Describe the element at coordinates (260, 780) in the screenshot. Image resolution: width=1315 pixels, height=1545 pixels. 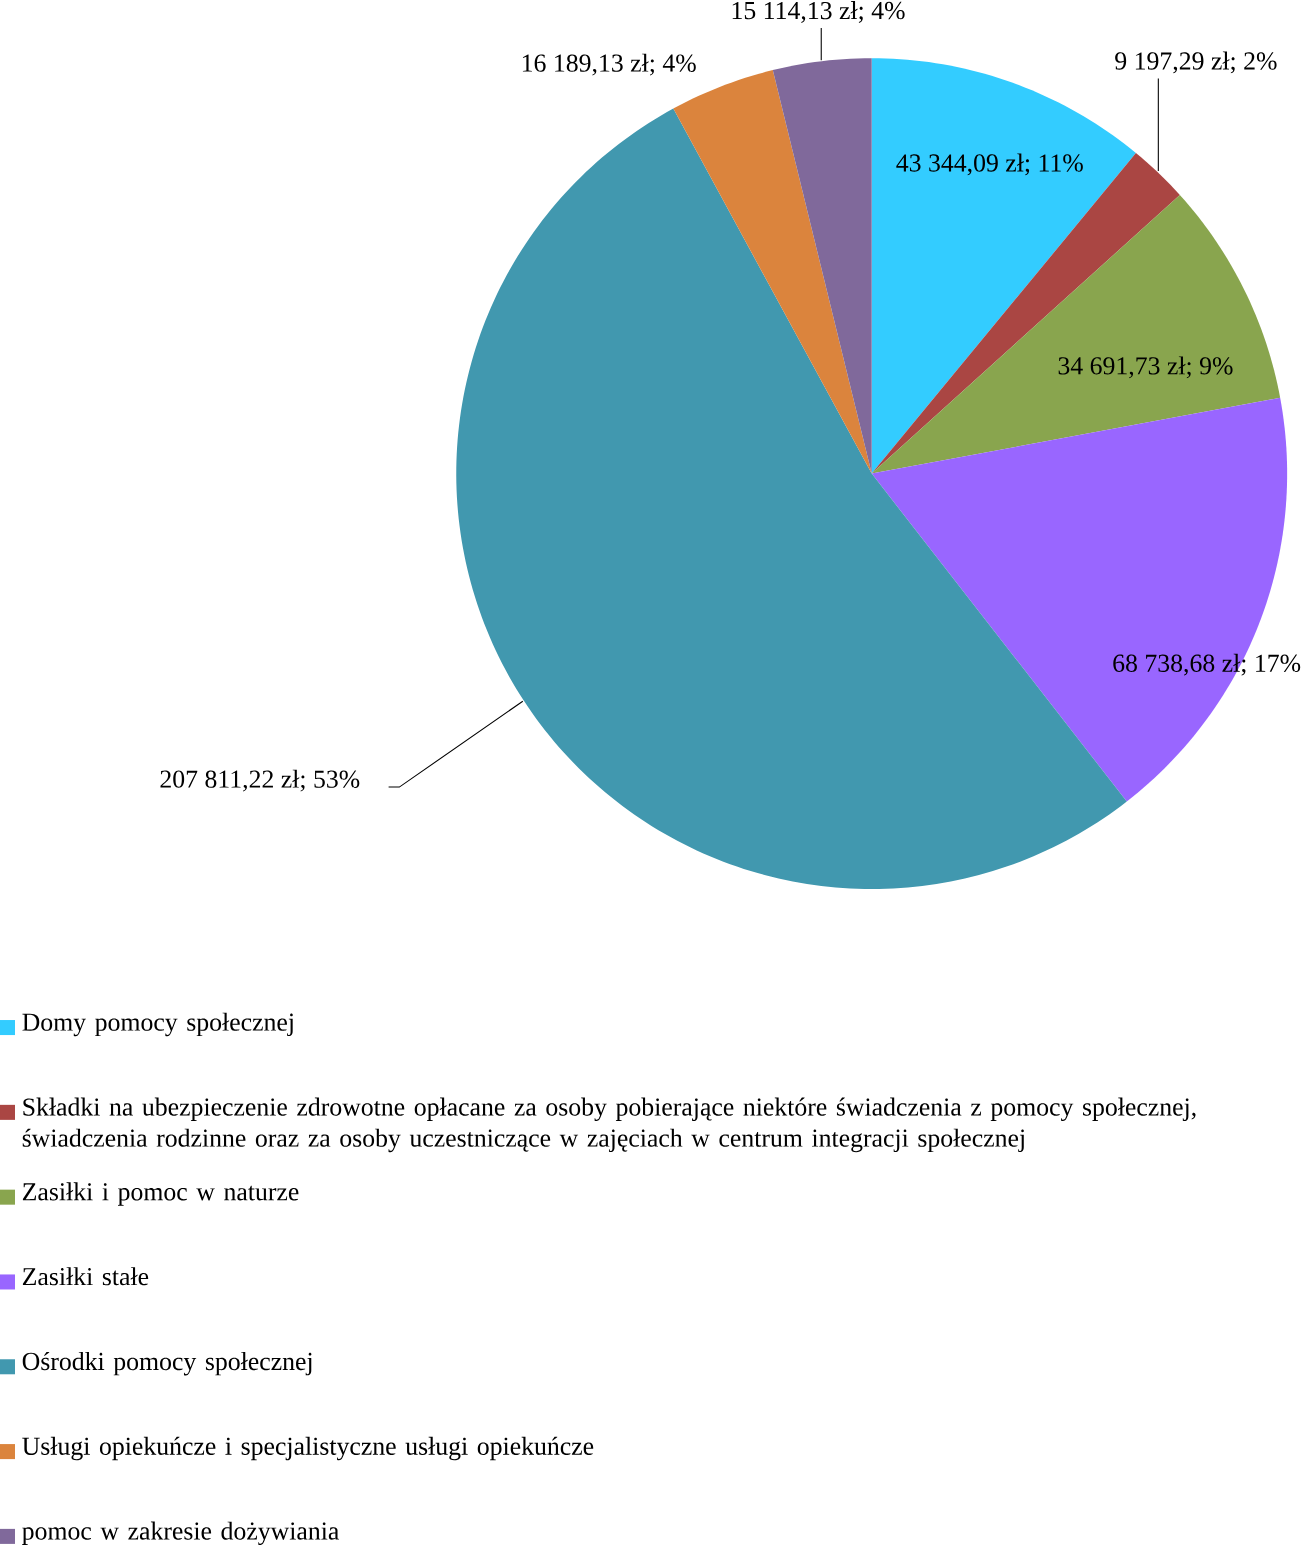
I see `data-label: 207 811,22 zł; 53%` at that location.